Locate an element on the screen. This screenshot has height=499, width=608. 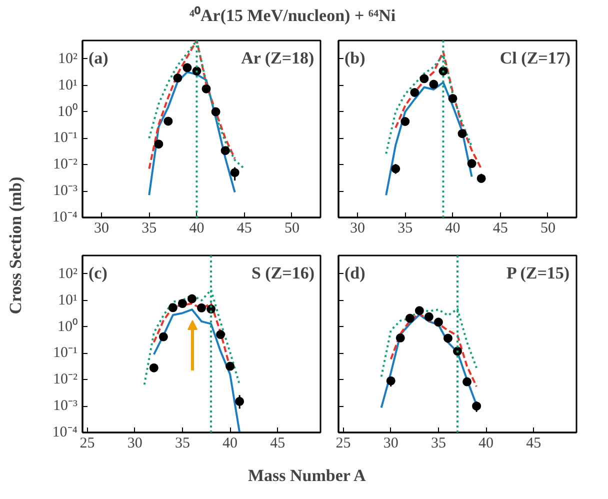
annotation: P (Z=15) is located at coordinates (538, 273).